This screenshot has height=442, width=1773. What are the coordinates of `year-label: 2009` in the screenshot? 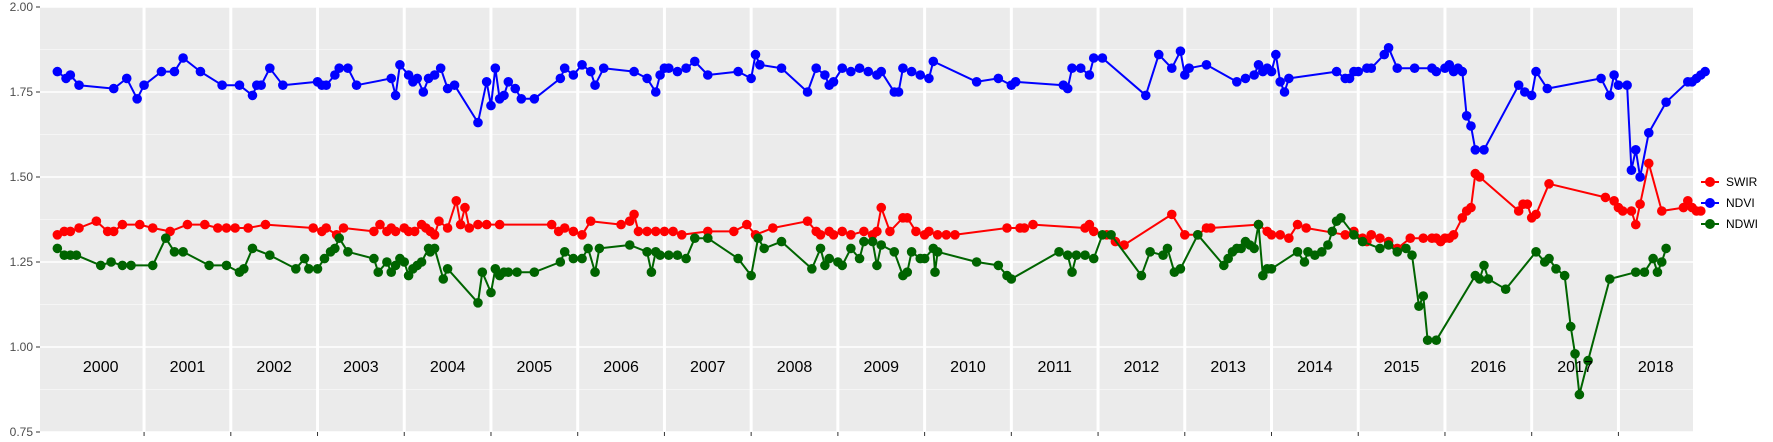 It's located at (881, 367).